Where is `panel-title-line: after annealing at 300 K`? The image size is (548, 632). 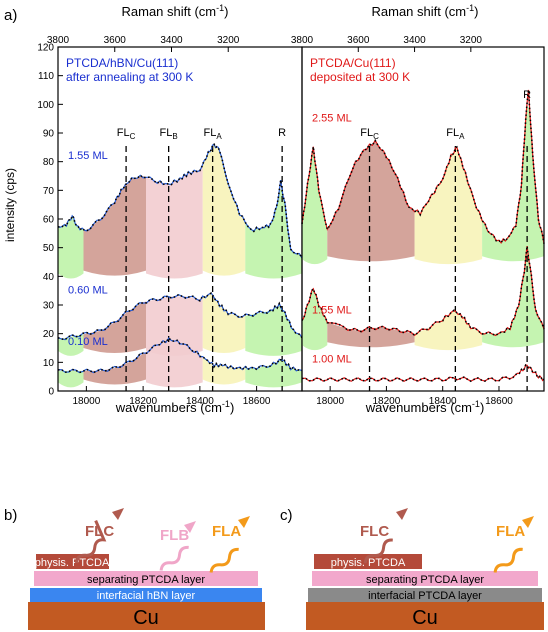
panel-title-line: after annealing at 300 K is located at coordinates (129, 77).